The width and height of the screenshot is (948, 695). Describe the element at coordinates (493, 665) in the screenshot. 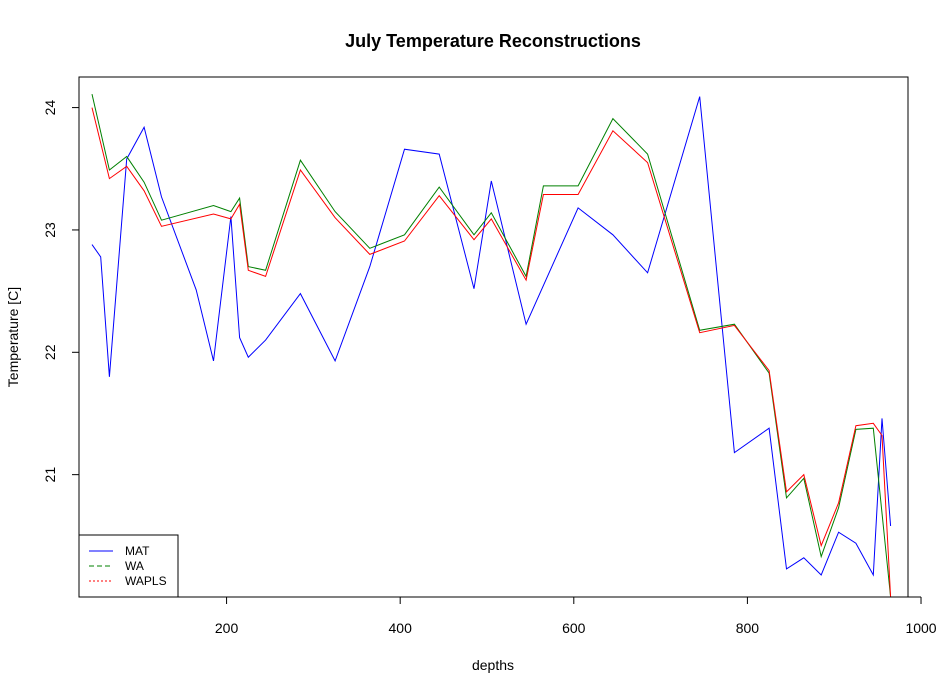

I see `x-axis-label: depths` at that location.